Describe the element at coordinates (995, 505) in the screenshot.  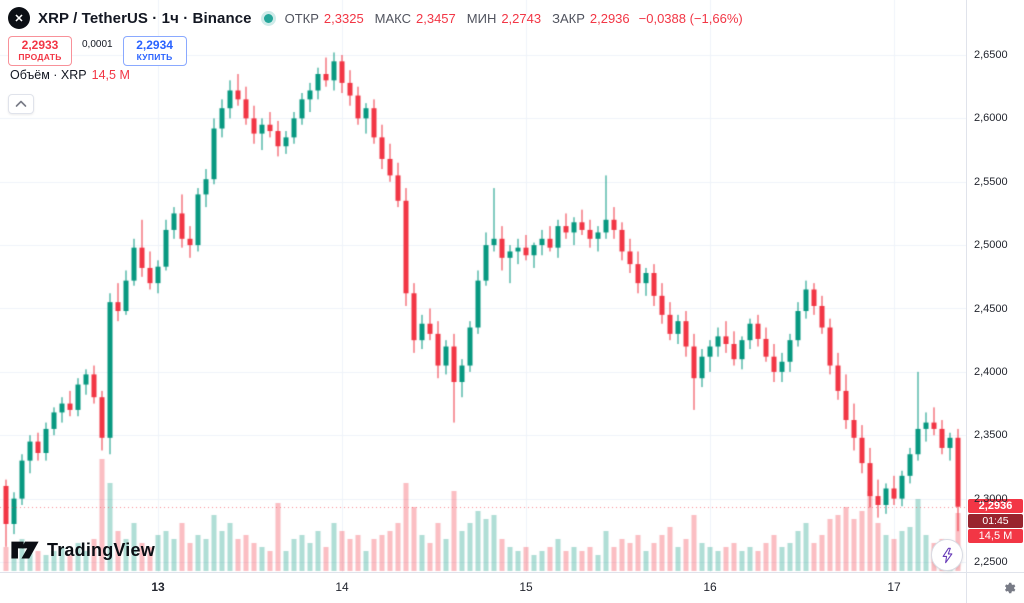
I see `last-price-badge: 2,2936` at that location.